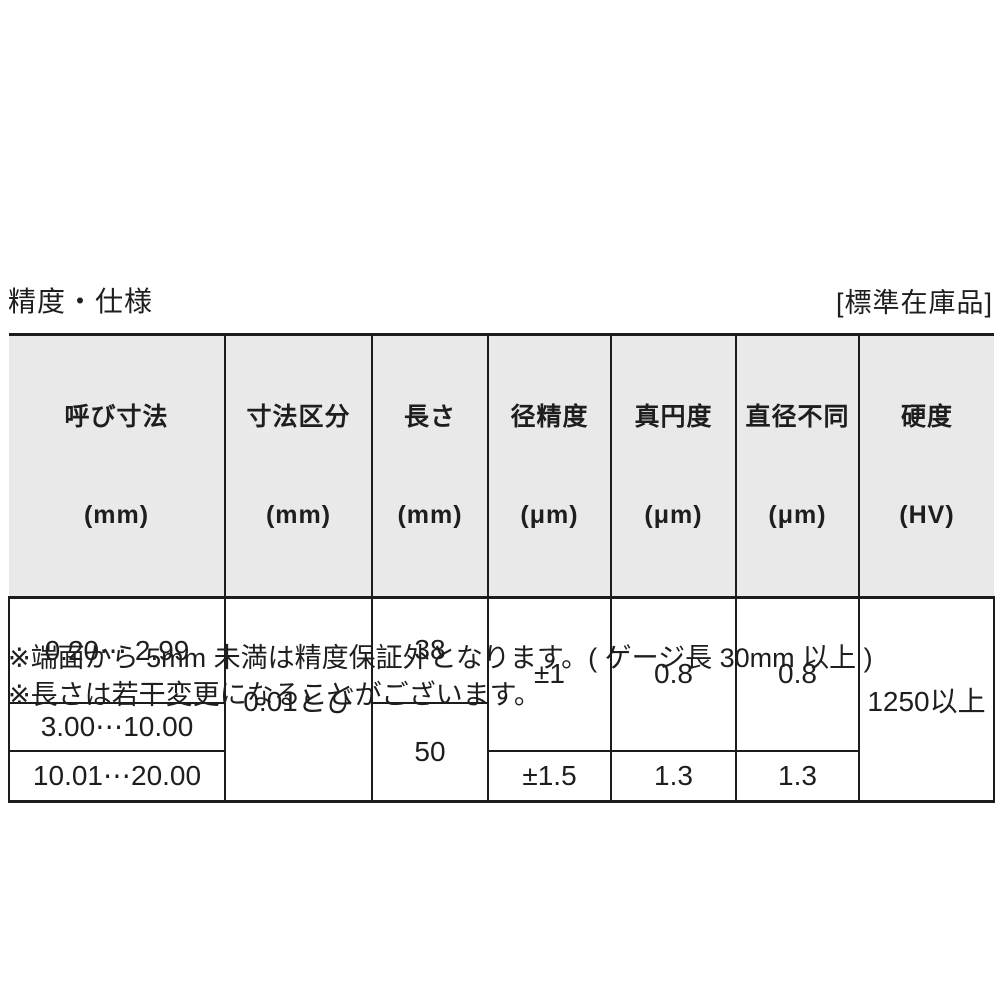  Describe the element at coordinates (274, 695) in the screenshot. I see `footnote-length-change: ※長さは若干変更になることがございます。` at that location.